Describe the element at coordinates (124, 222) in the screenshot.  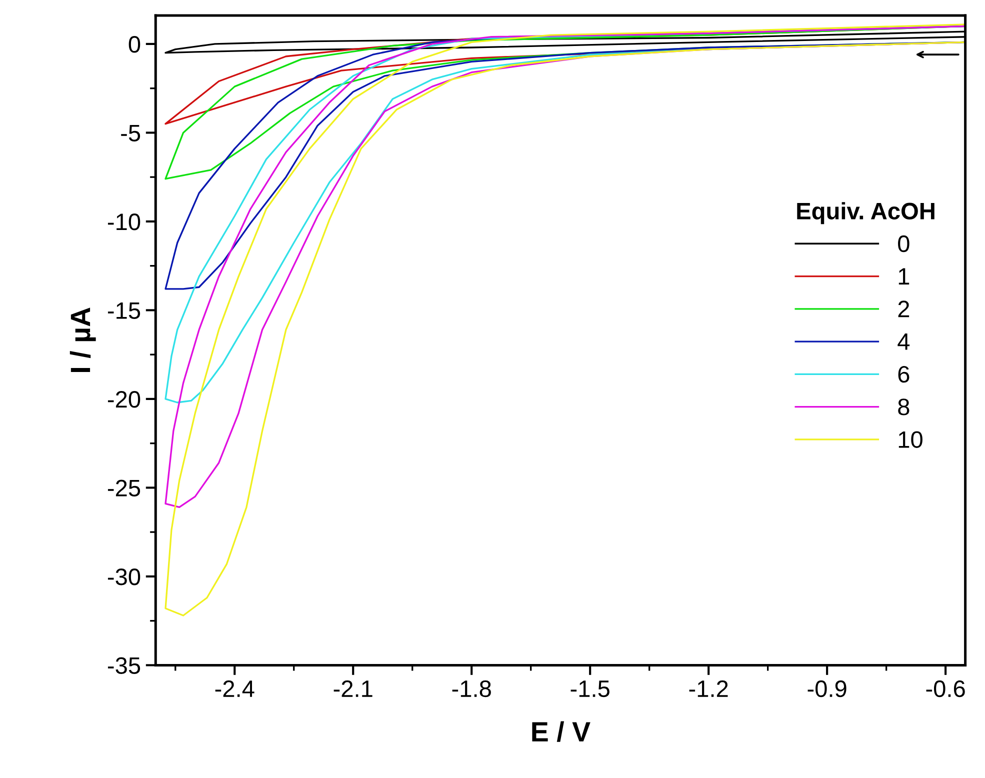
I see `y-tick-label: -10` at that location.